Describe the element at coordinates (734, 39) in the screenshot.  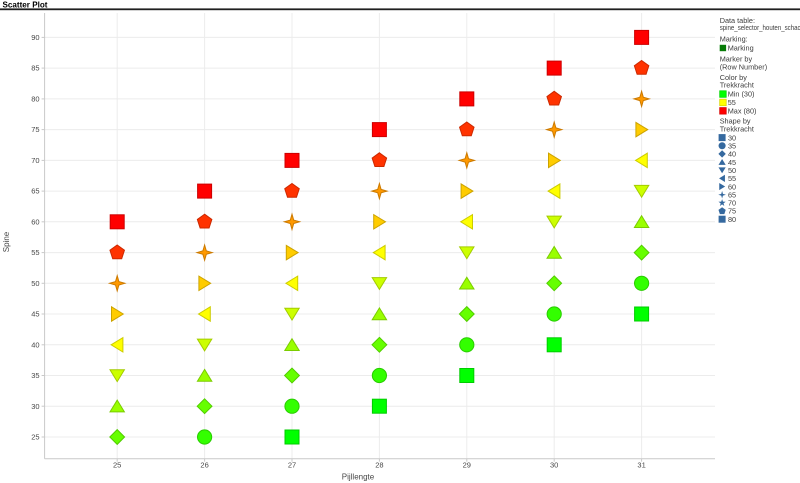
I see `svg-text: Marking:` at that location.